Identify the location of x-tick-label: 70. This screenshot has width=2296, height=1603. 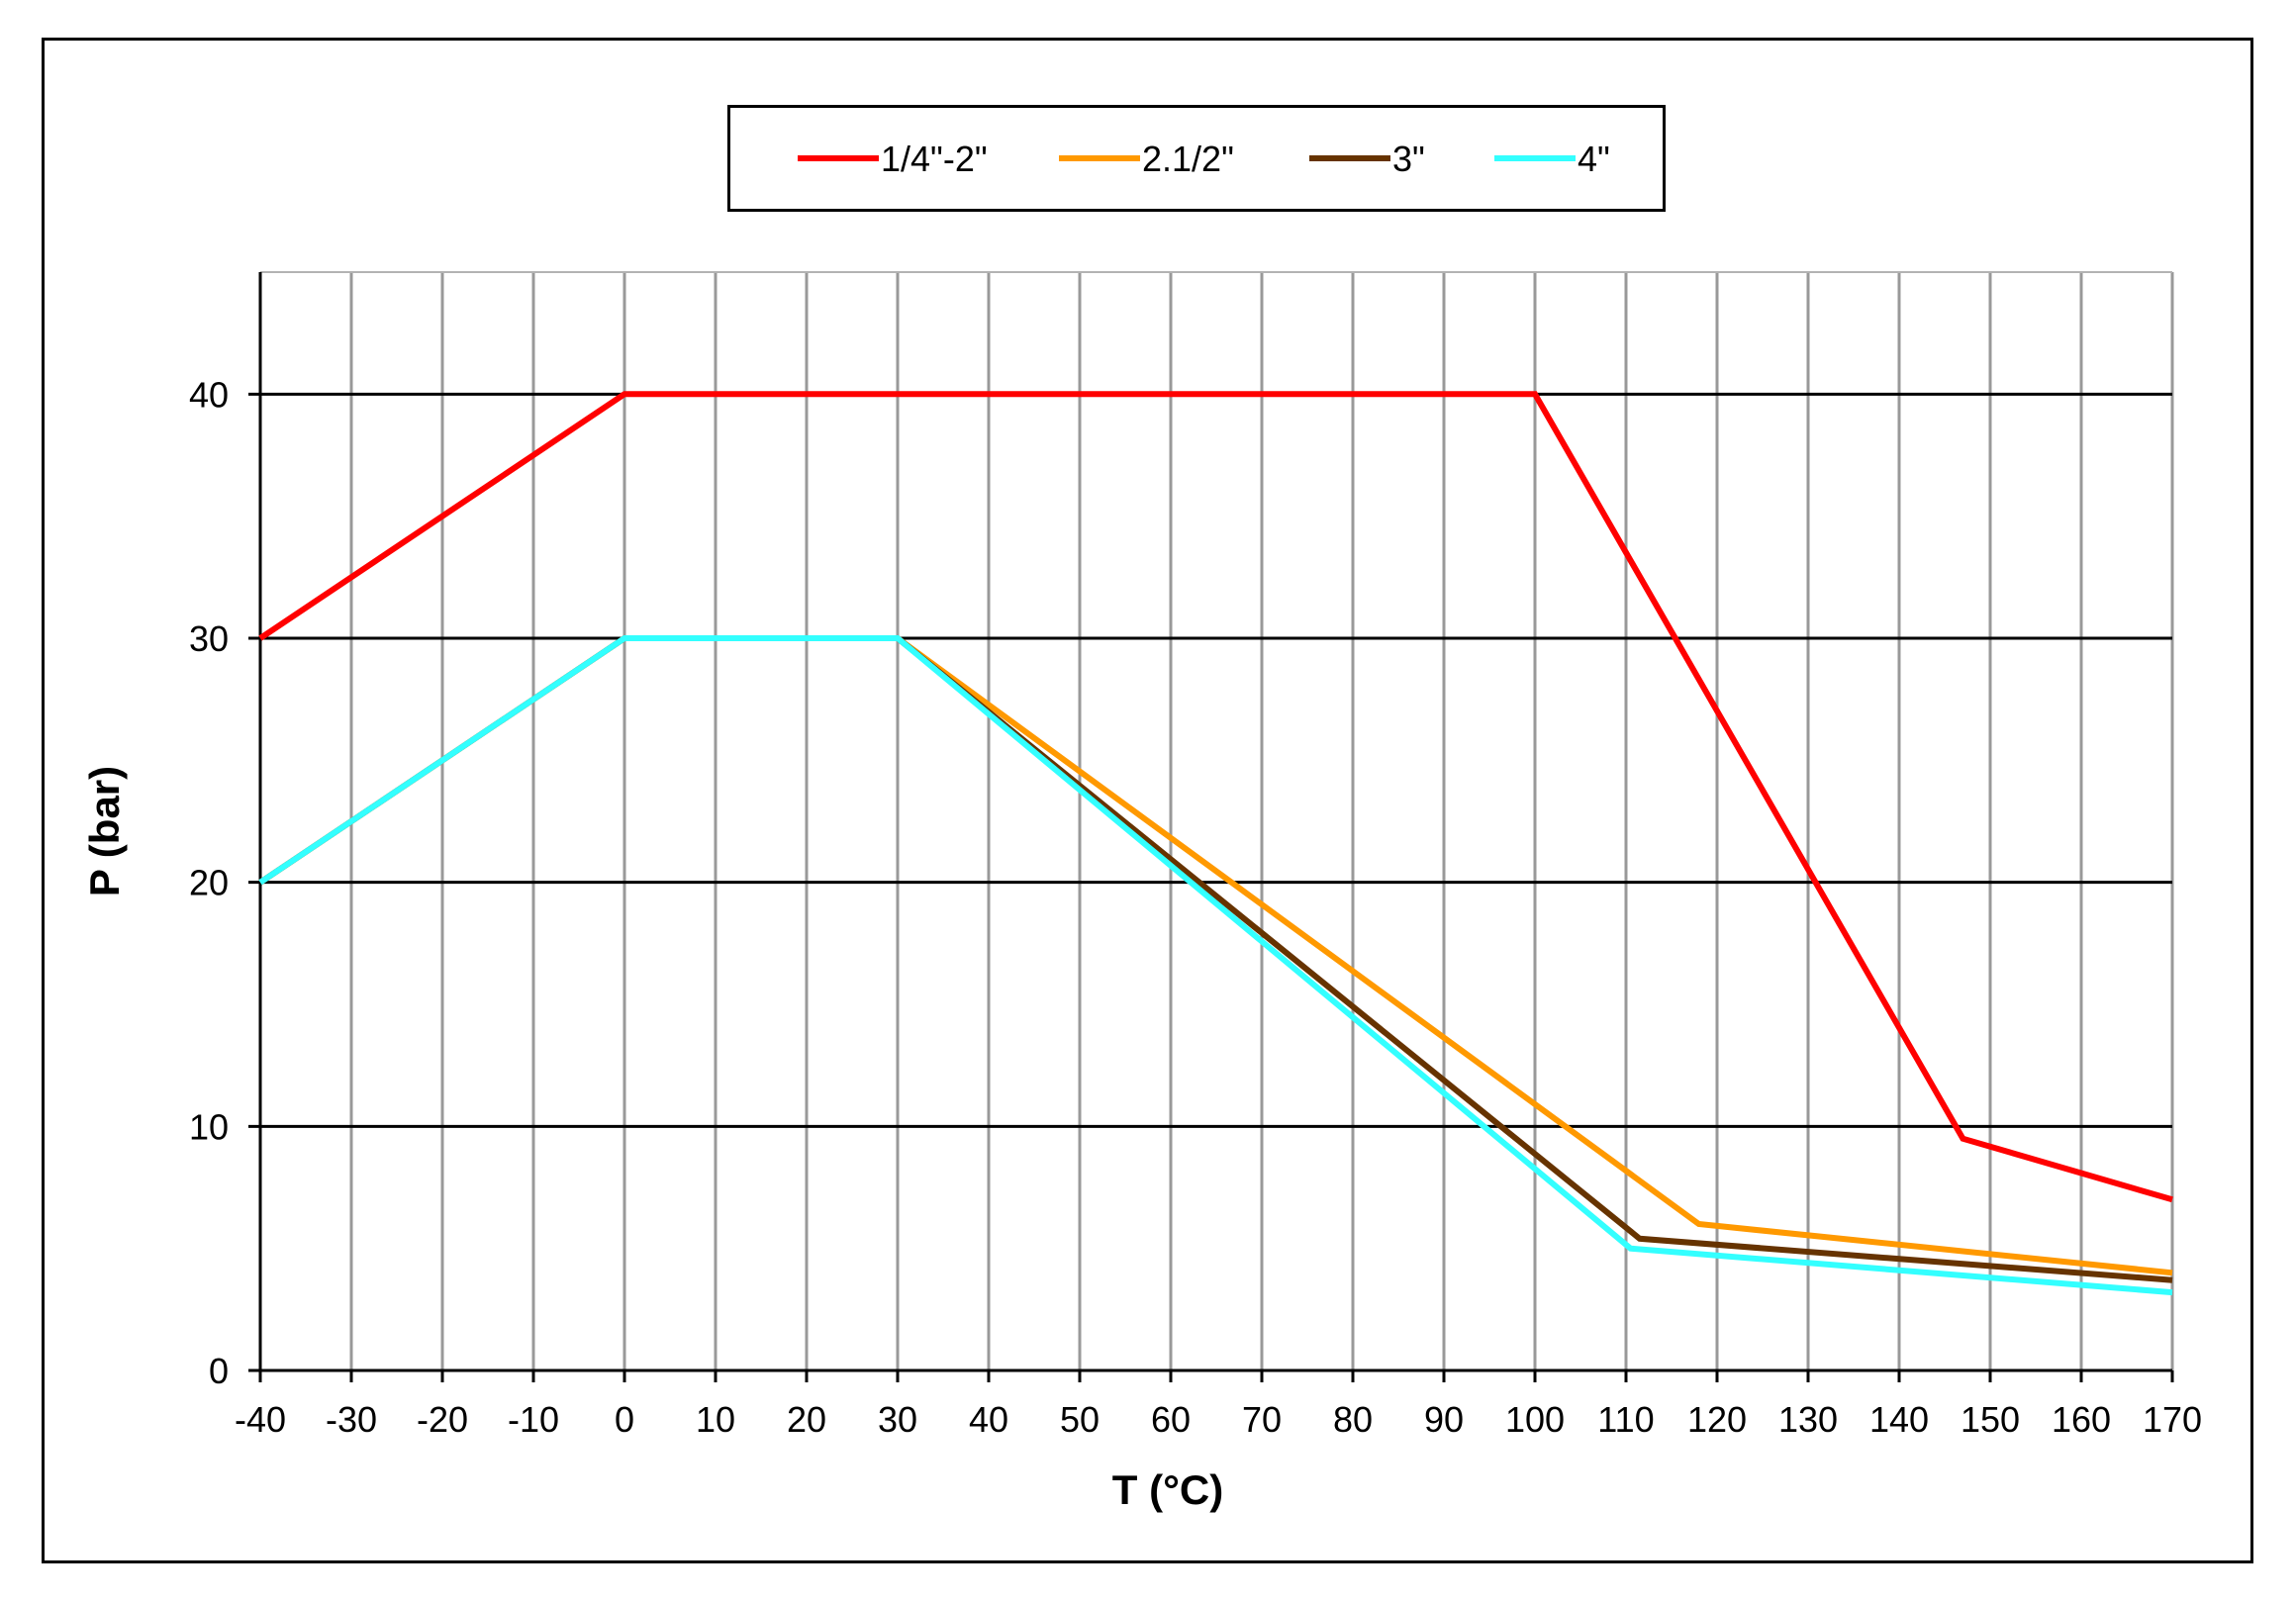
(1262, 1419).